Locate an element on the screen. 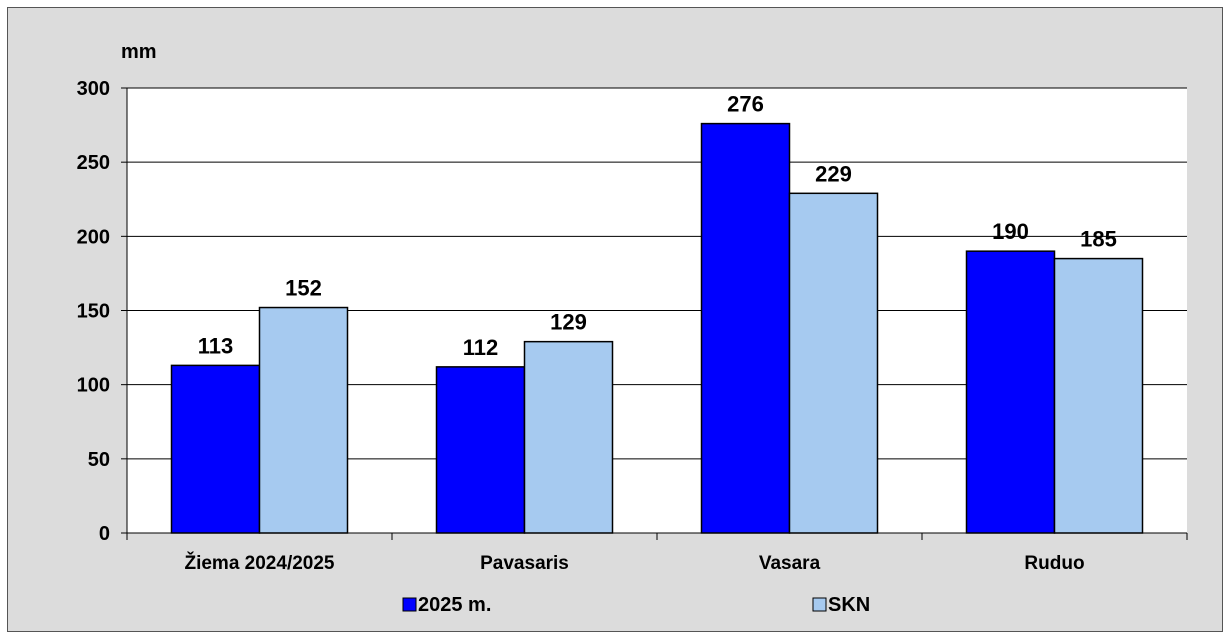 The width and height of the screenshot is (1232, 641). x-tick-label: Žiema 2024/2025 is located at coordinates (259, 563).